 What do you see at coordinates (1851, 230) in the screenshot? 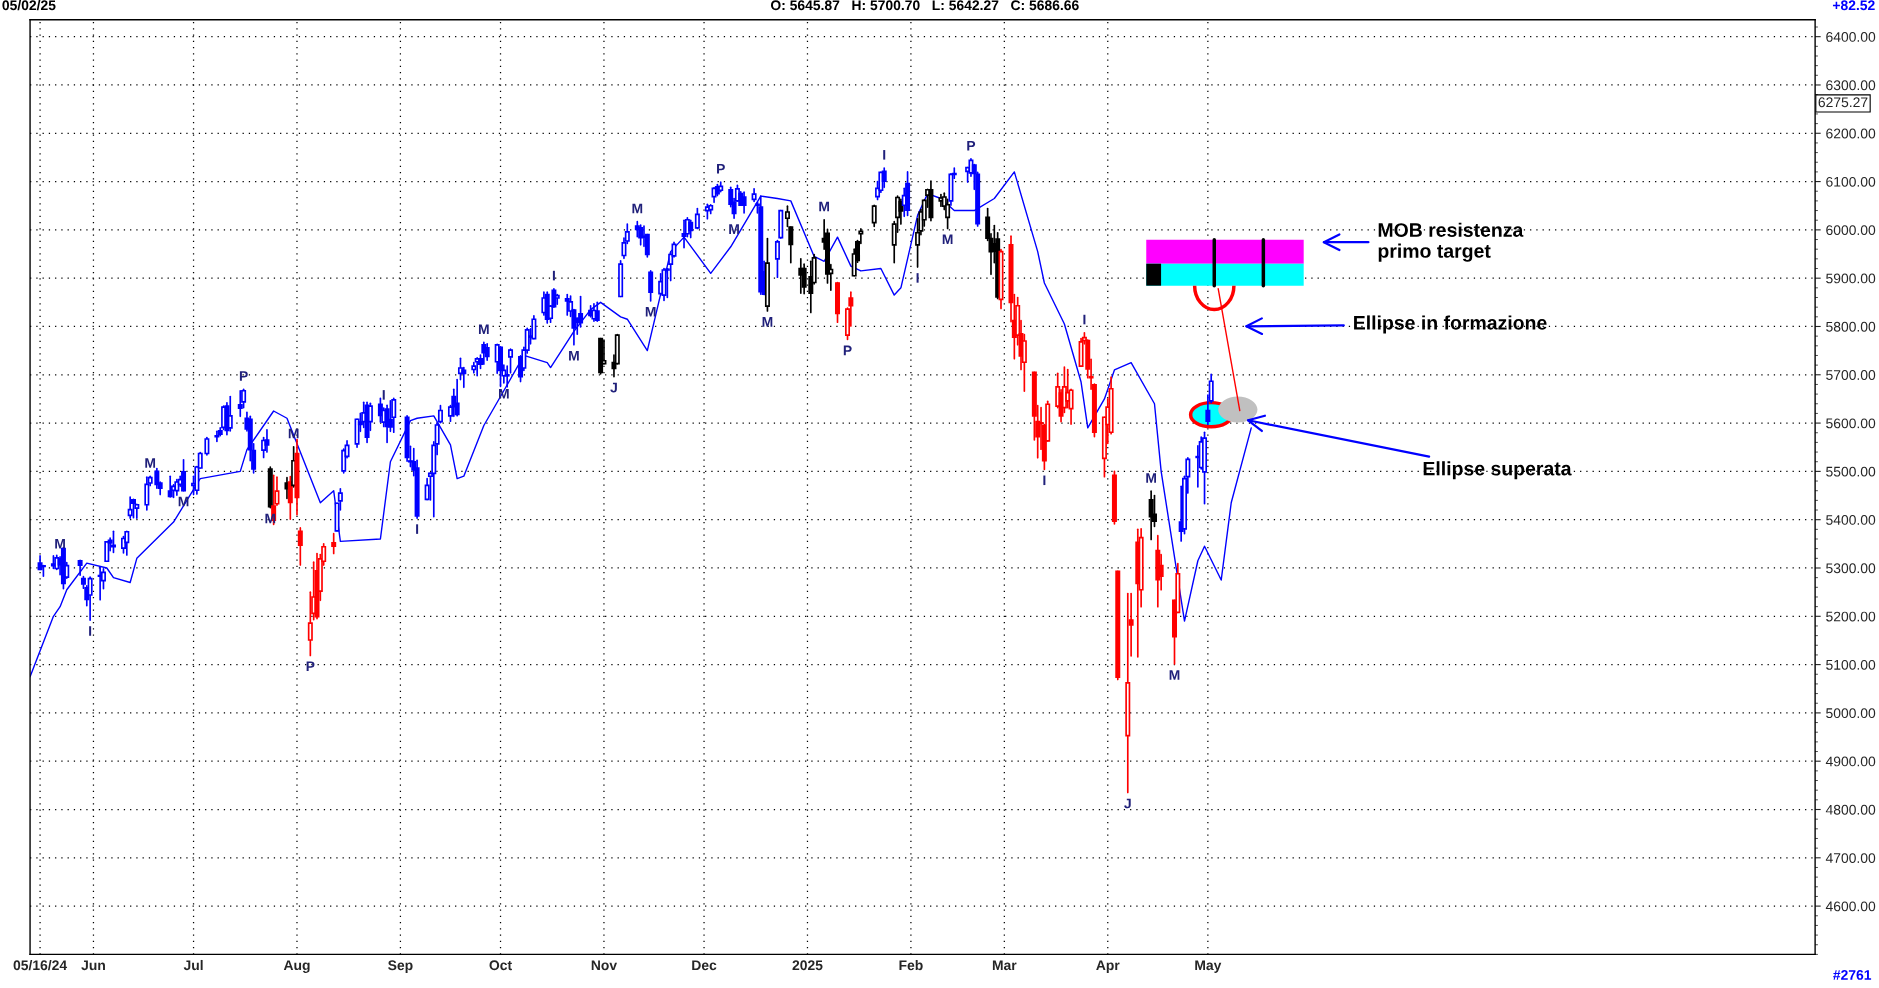
I see `y-tick-label: 6000.00` at bounding box center [1851, 230].